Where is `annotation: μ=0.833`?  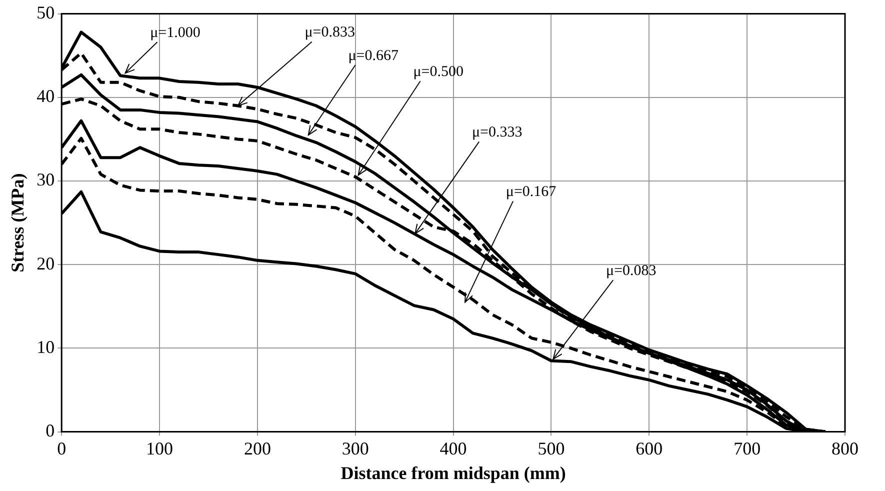 annotation: μ=0.833 is located at coordinates (329, 32).